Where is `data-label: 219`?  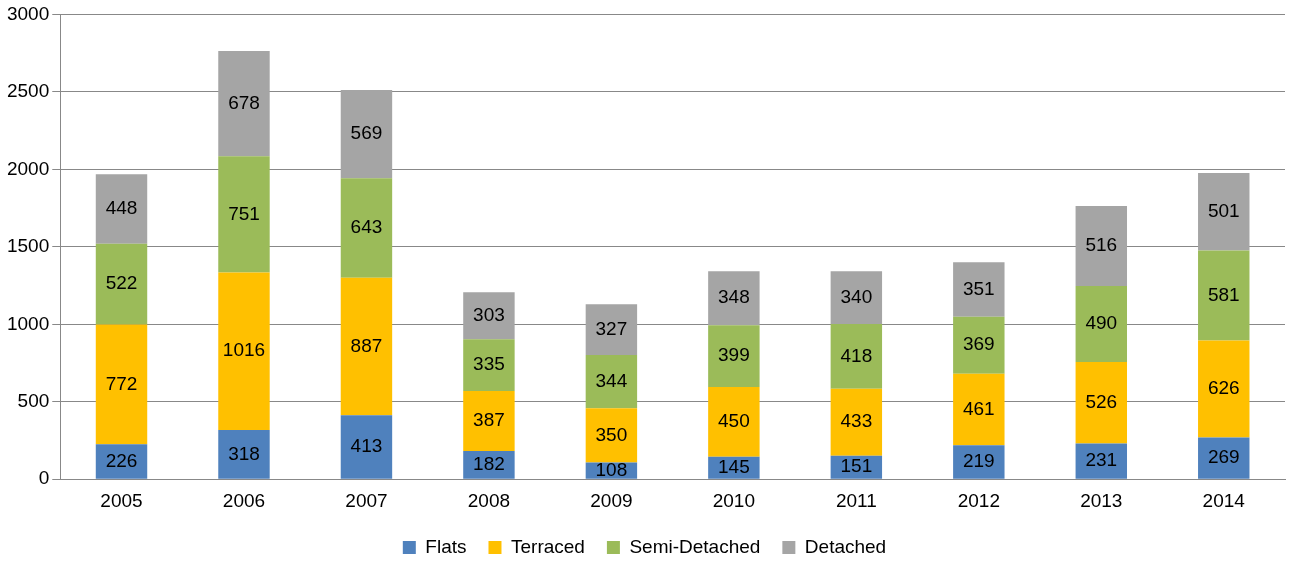 data-label: 219 is located at coordinates (978, 461).